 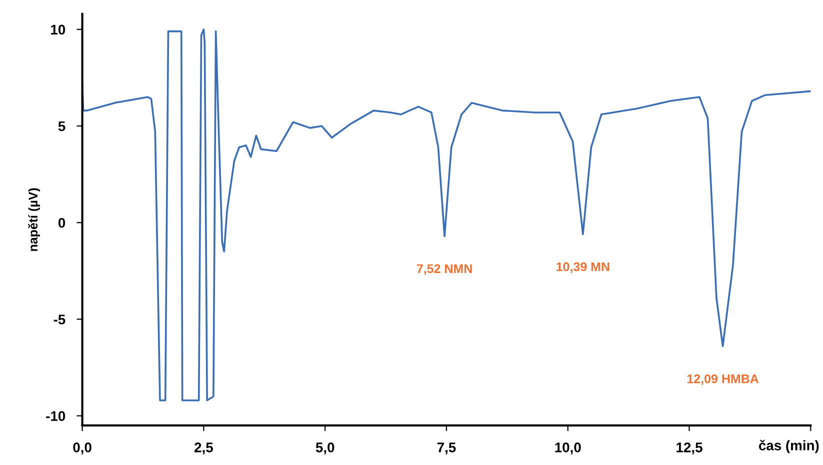 What do you see at coordinates (689, 448) in the screenshot?
I see `x-tick-label: 12,5` at bounding box center [689, 448].